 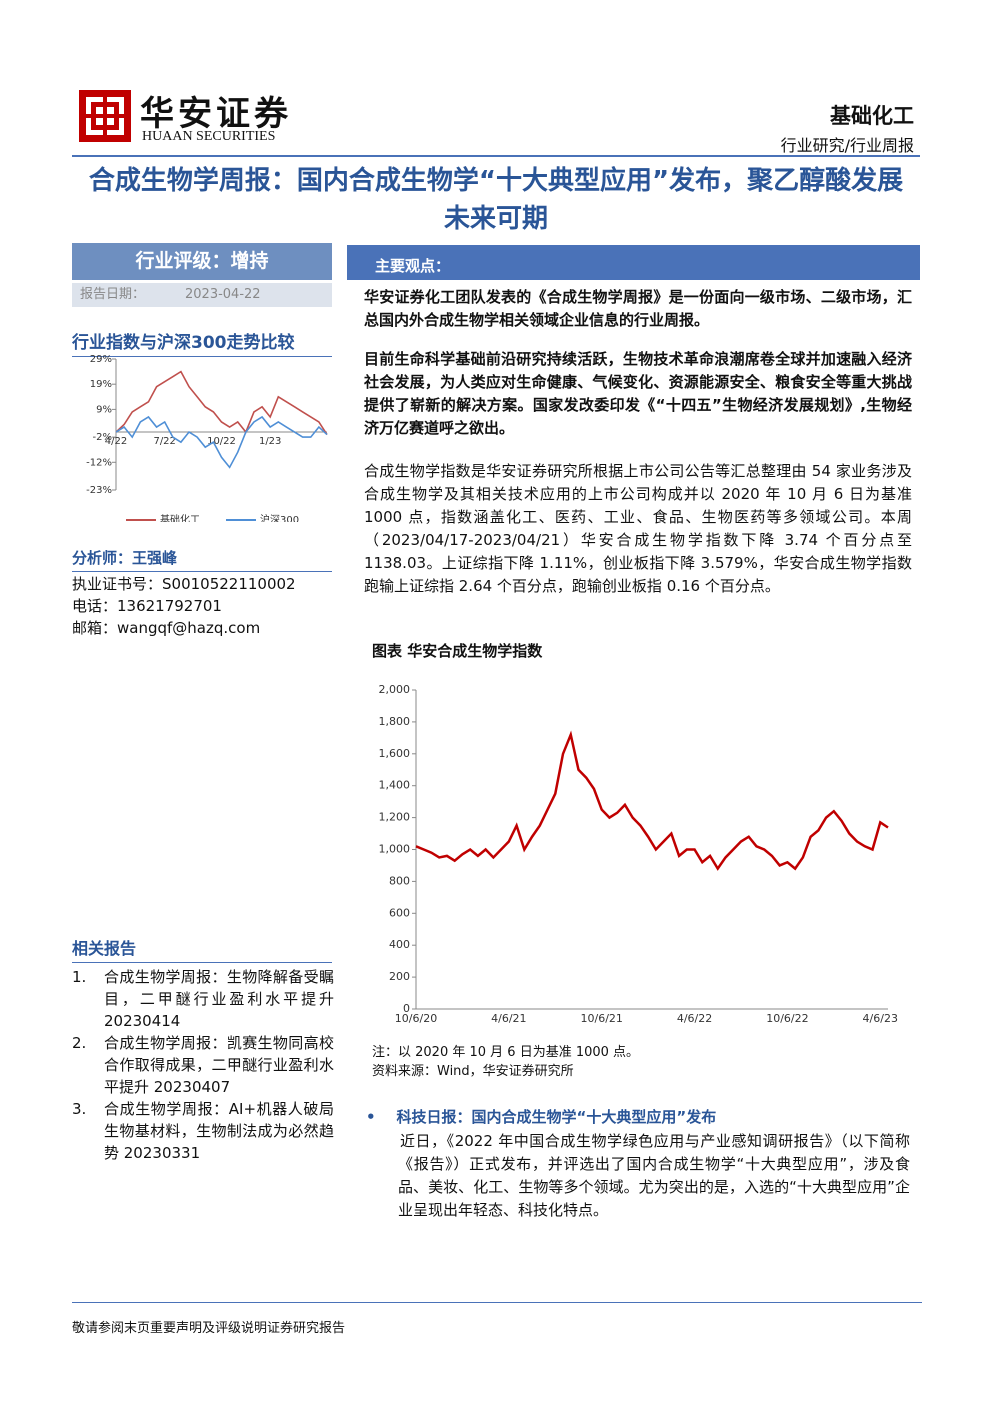 What do you see at coordinates (79, 1043) in the screenshot?
I see `related-num: 2.` at bounding box center [79, 1043].